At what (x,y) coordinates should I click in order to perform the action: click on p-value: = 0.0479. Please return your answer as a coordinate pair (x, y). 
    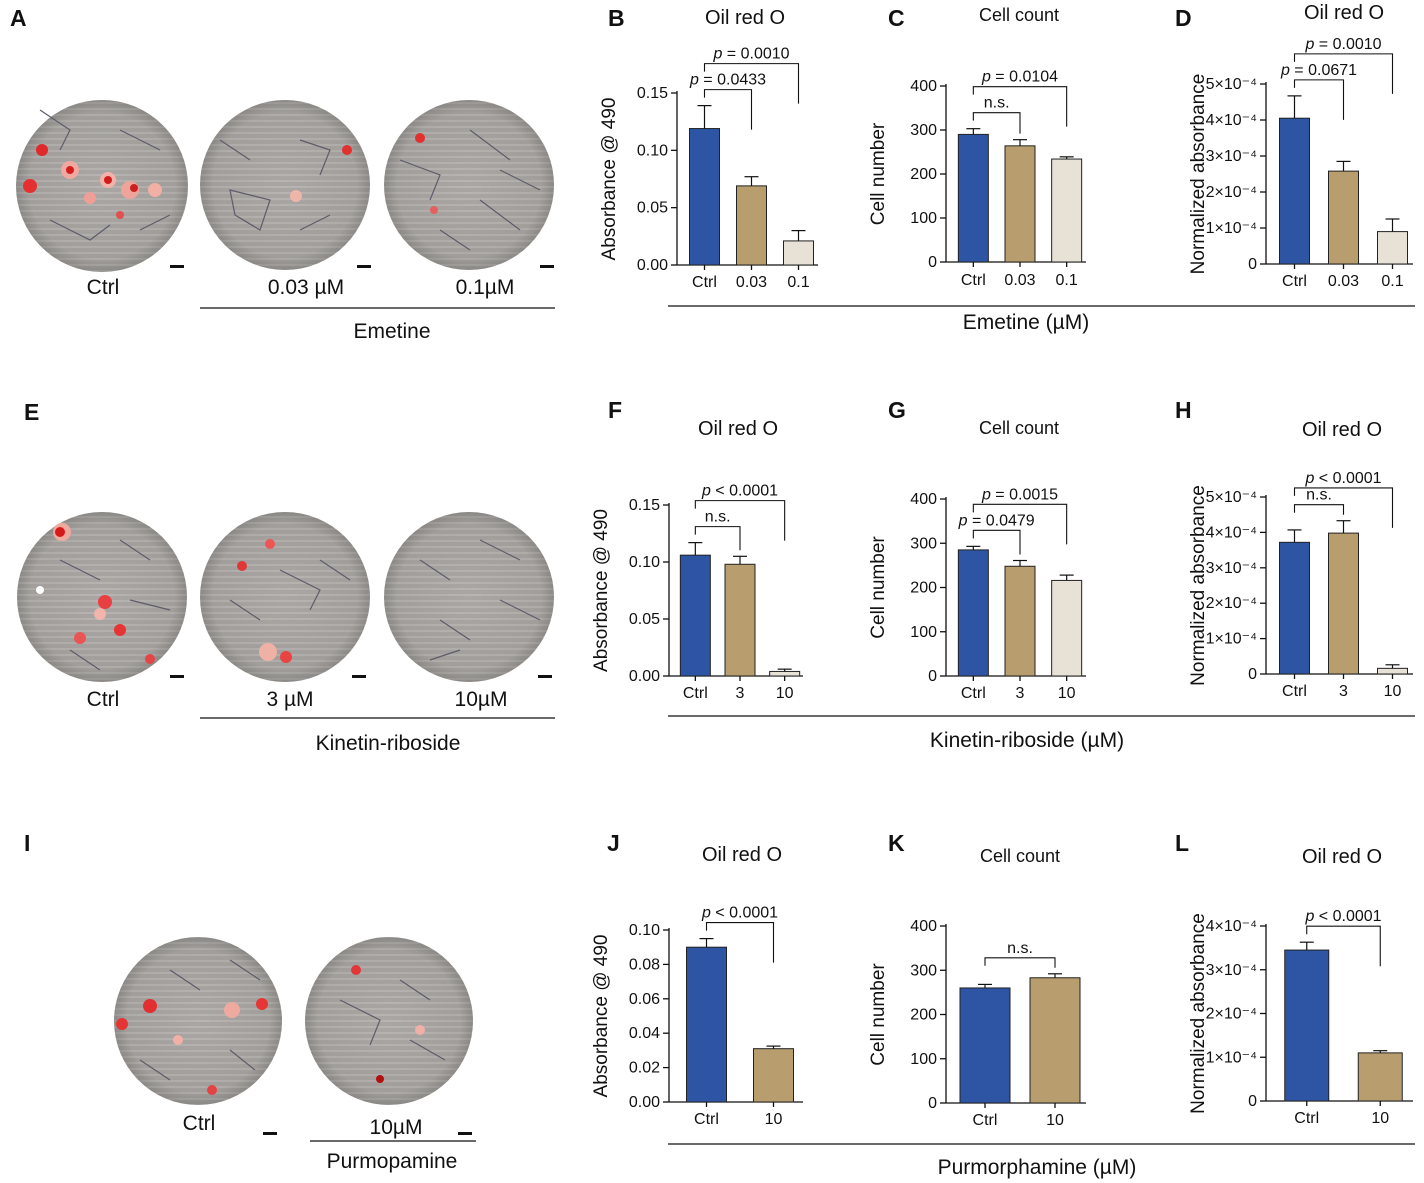
    Looking at the image, I should click on (1001, 520).